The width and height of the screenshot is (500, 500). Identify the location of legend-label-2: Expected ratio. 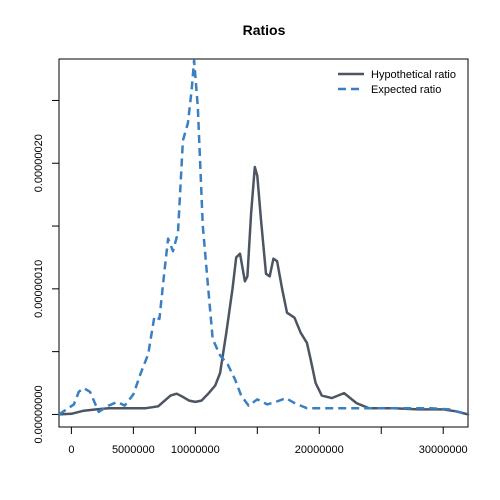
(406, 90).